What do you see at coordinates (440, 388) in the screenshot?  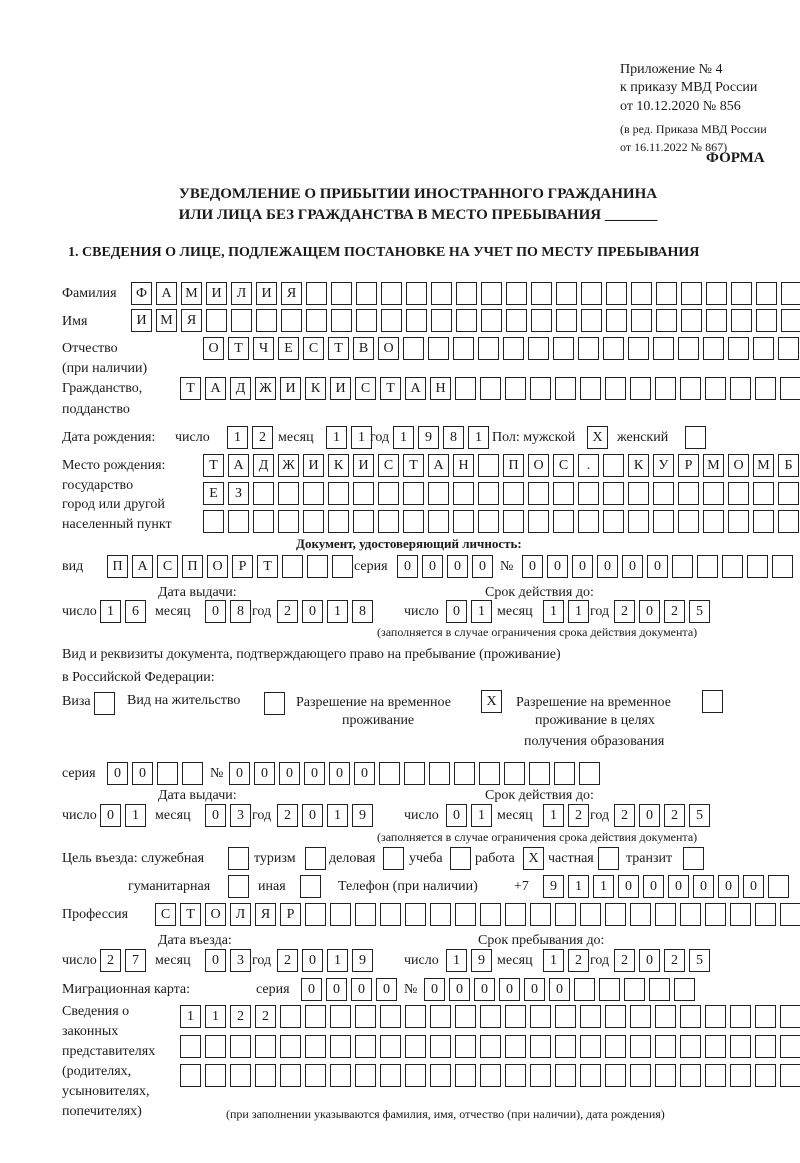 I see `char-cell: Н` at bounding box center [440, 388].